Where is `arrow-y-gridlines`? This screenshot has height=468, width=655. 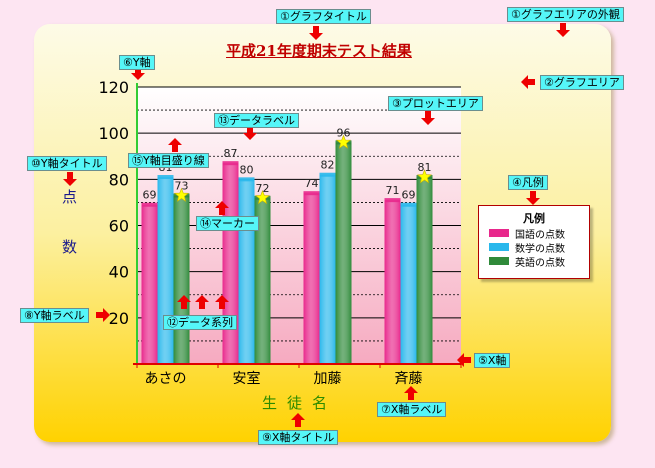 arrow-y-gridlines is located at coordinates (175, 145).